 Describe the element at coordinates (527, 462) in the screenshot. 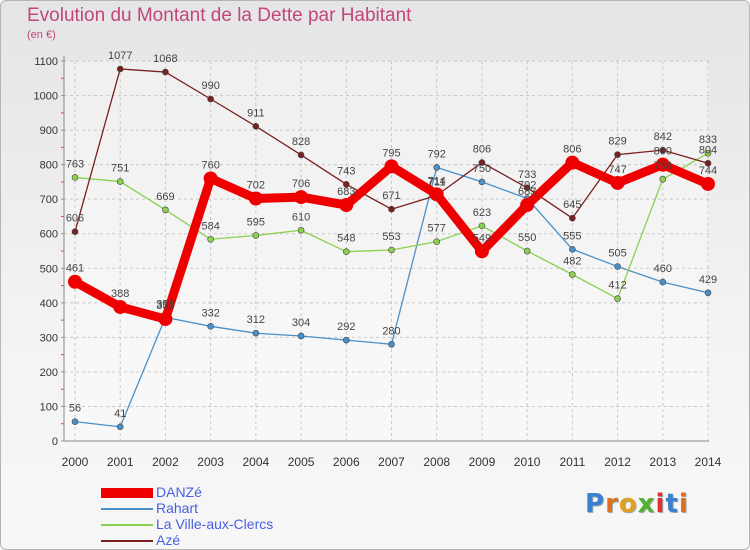

I see `x-tick-label: 2010` at that location.